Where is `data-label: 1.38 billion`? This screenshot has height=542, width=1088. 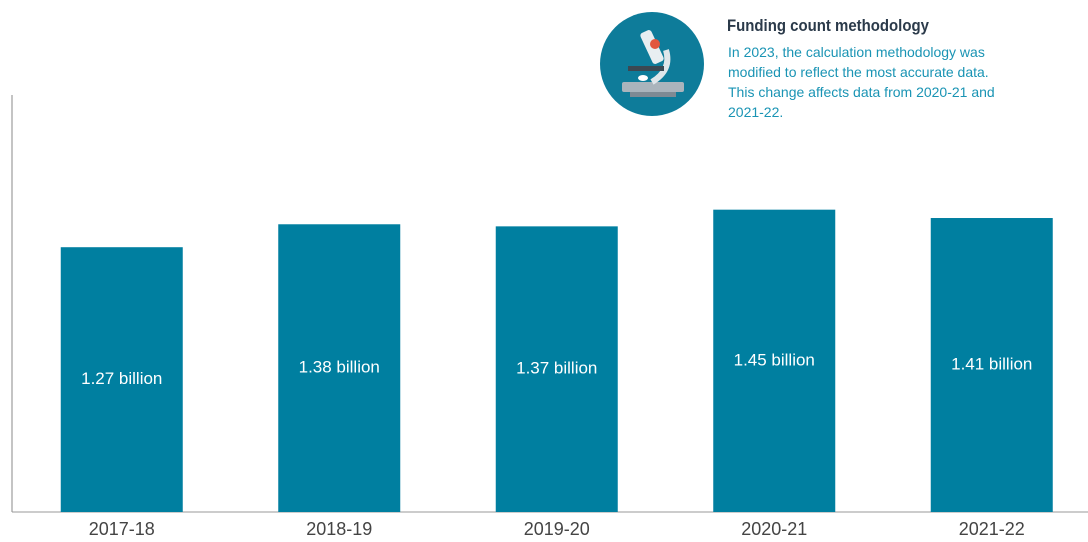 data-label: 1.38 billion is located at coordinates (339, 367).